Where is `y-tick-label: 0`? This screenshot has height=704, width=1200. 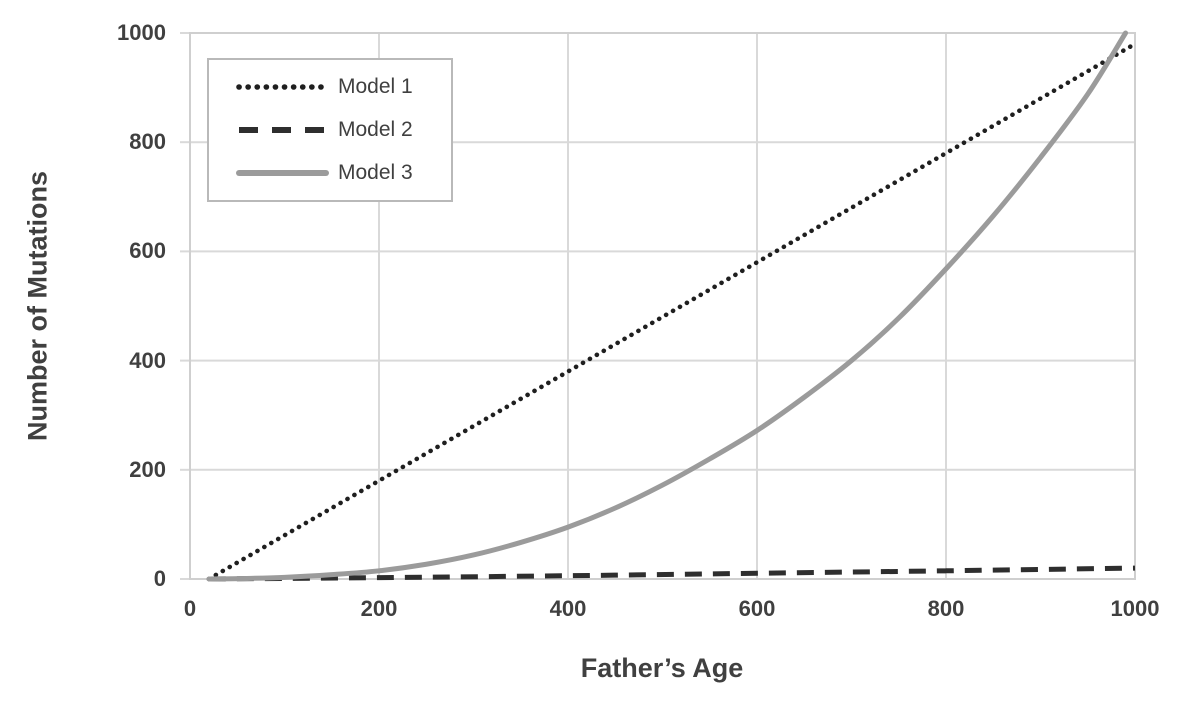 y-tick-label: 0 is located at coordinates (159, 578).